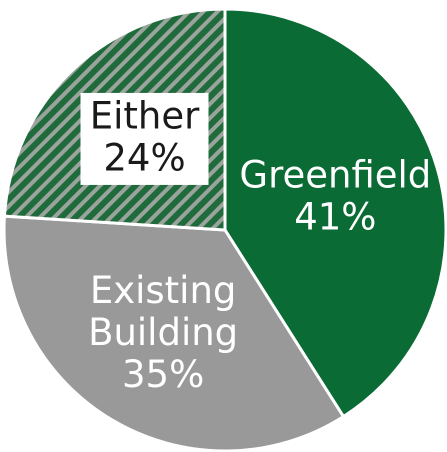 This screenshot has width=447, height=452. What do you see at coordinates (335, 174) in the screenshot?
I see `slice-name-greenfield: Greenfield` at bounding box center [335, 174].